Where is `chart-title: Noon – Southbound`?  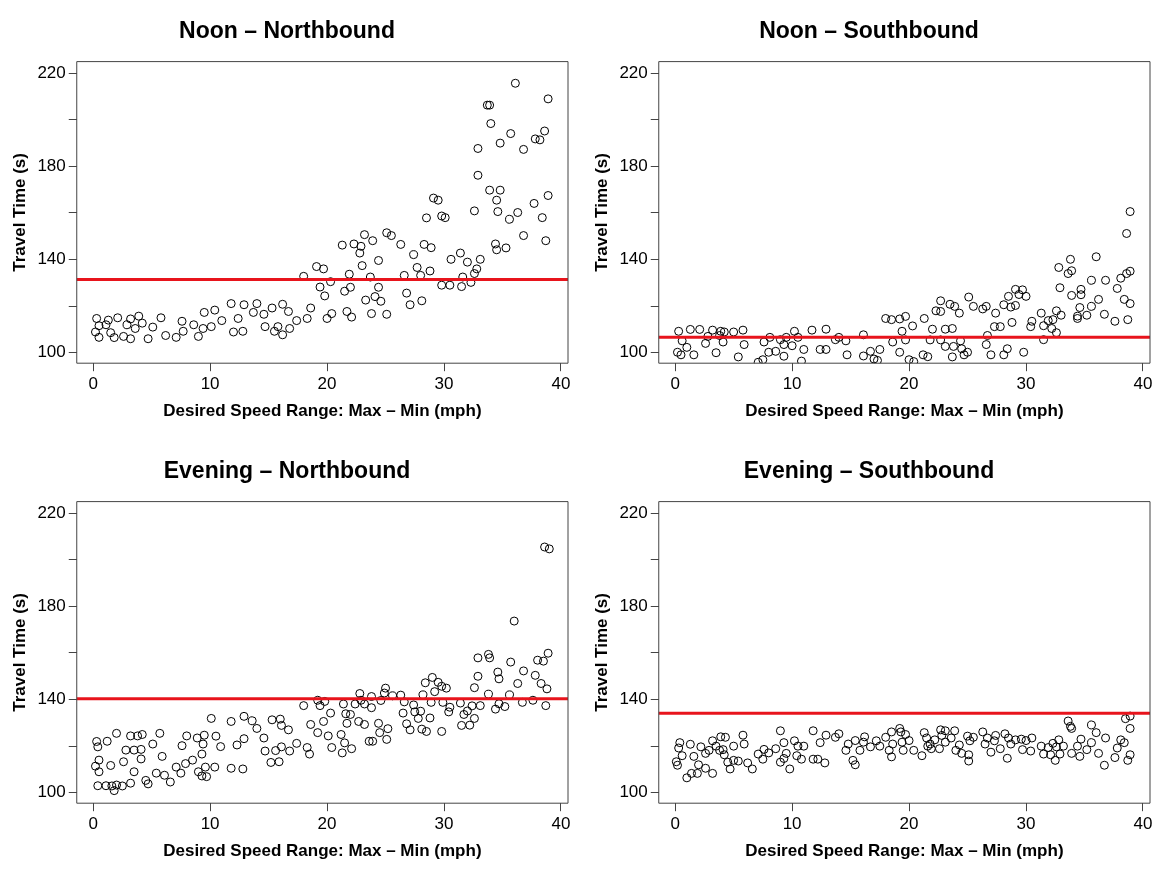 chart-title: Noon – Southbound is located at coordinates (869, 30).